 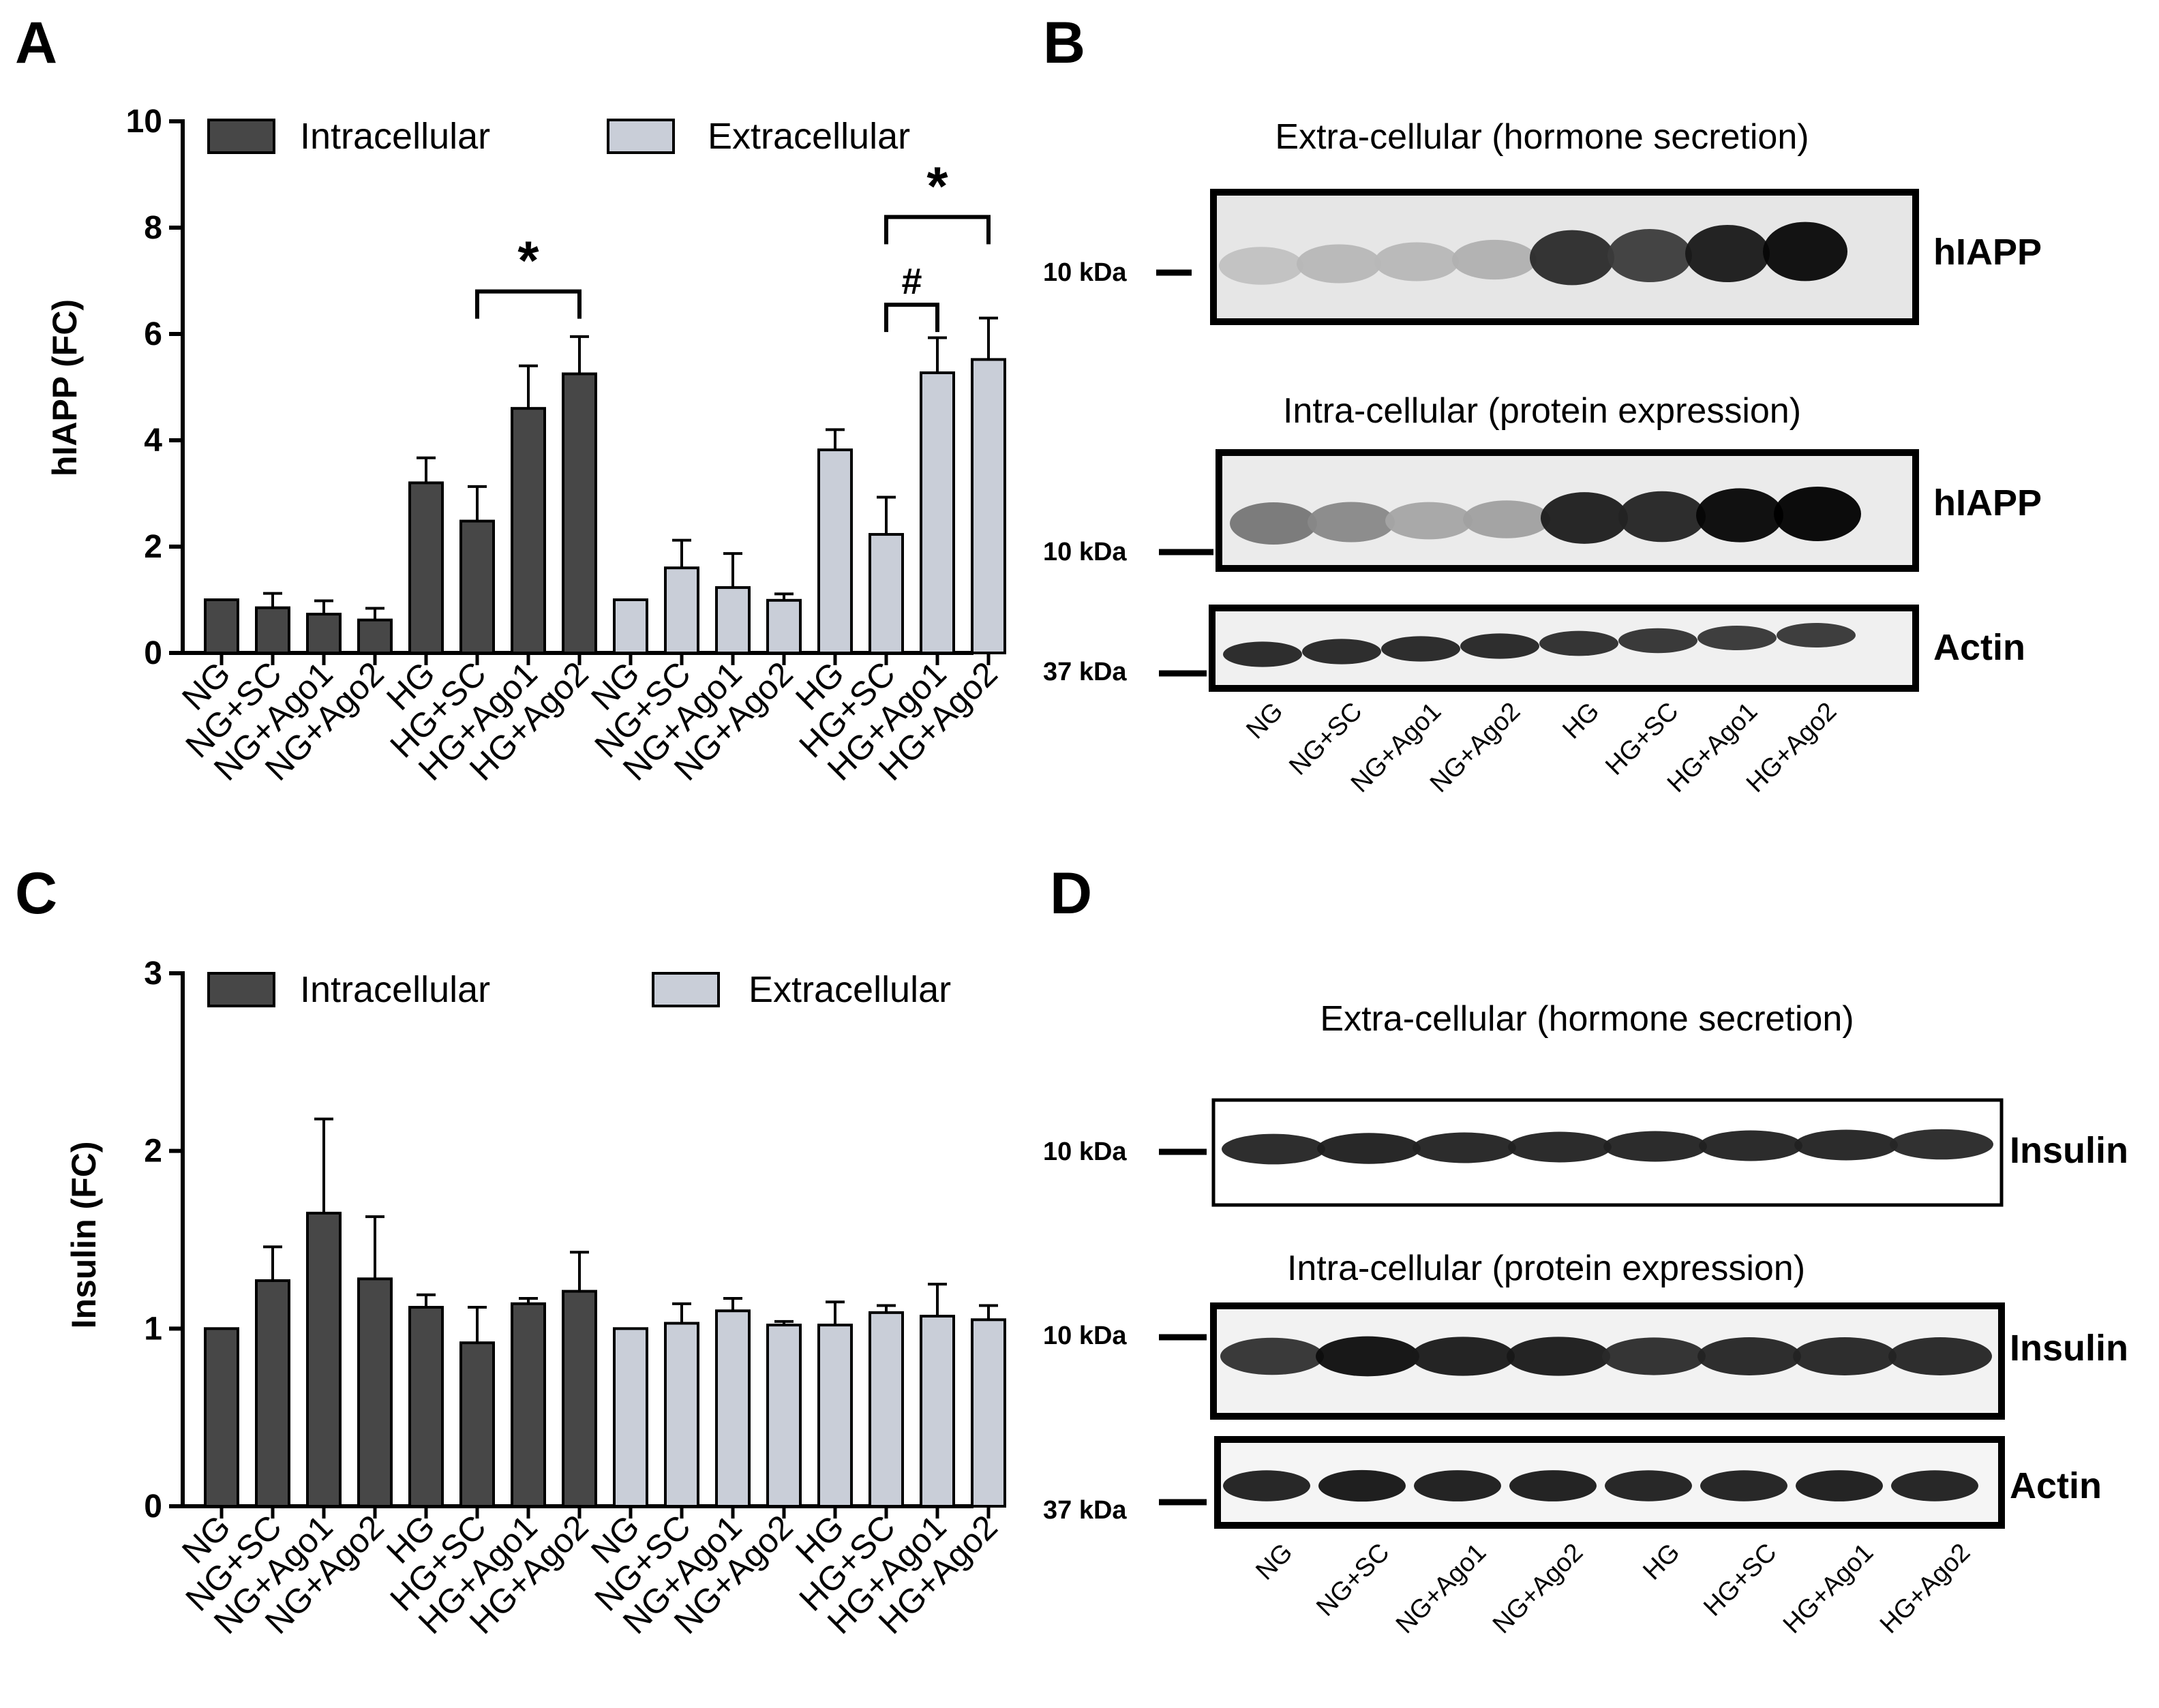 What do you see at coordinates (153, 334) in the screenshot?
I see `chartA-ytick-label: 6` at bounding box center [153, 334].